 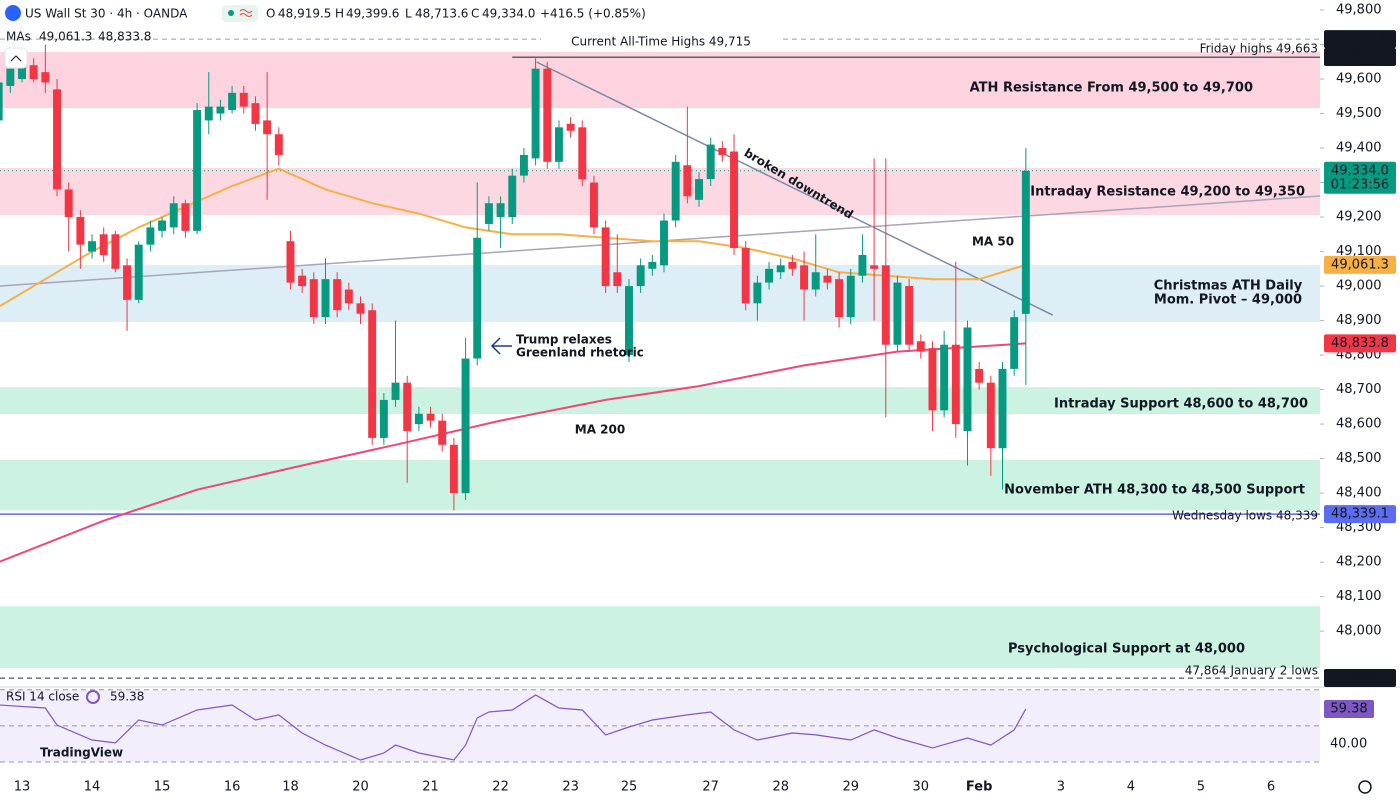 What do you see at coordinates (593, 14) in the screenshot?
I see `change: +416.5 (+0.85%)` at bounding box center [593, 14].